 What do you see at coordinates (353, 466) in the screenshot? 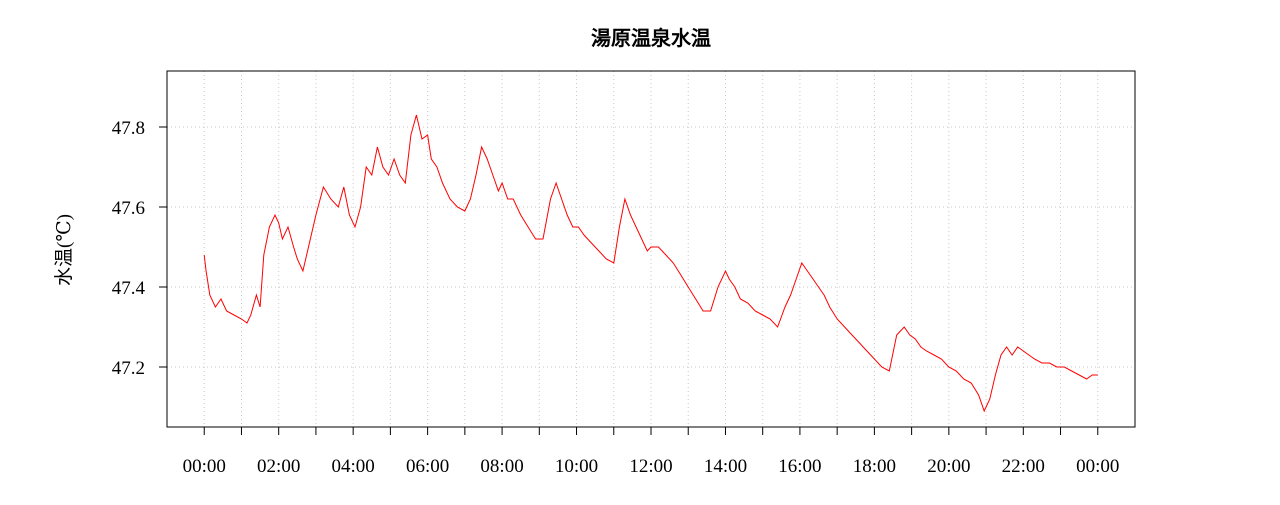
I see `x-tick-label: 04:00` at bounding box center [353, 466].